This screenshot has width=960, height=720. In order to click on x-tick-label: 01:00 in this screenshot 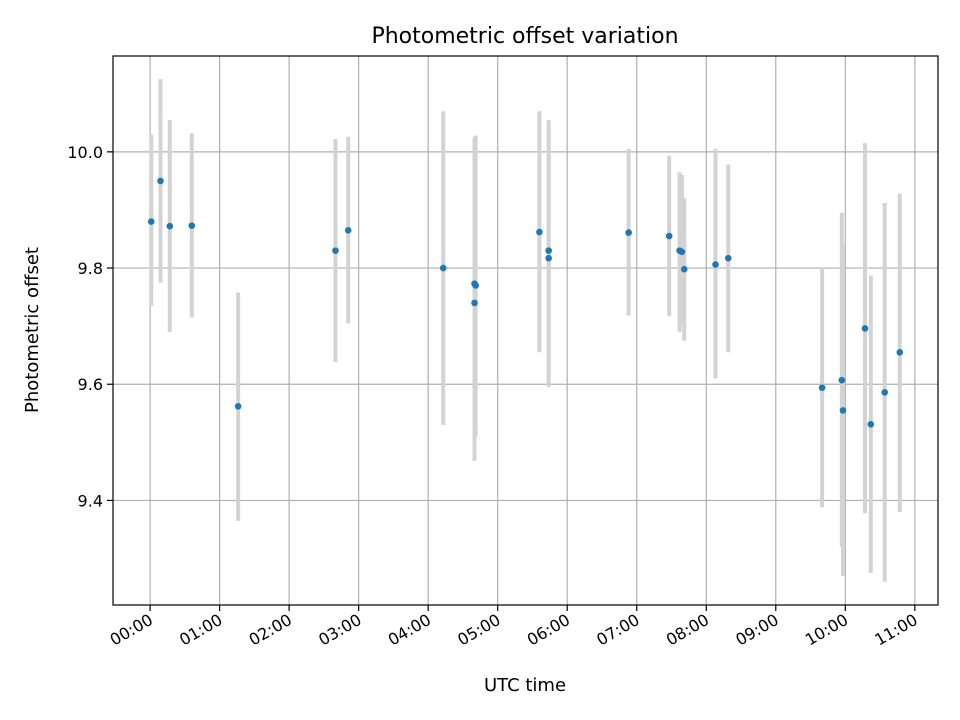, I will do `click(200, 630)`.